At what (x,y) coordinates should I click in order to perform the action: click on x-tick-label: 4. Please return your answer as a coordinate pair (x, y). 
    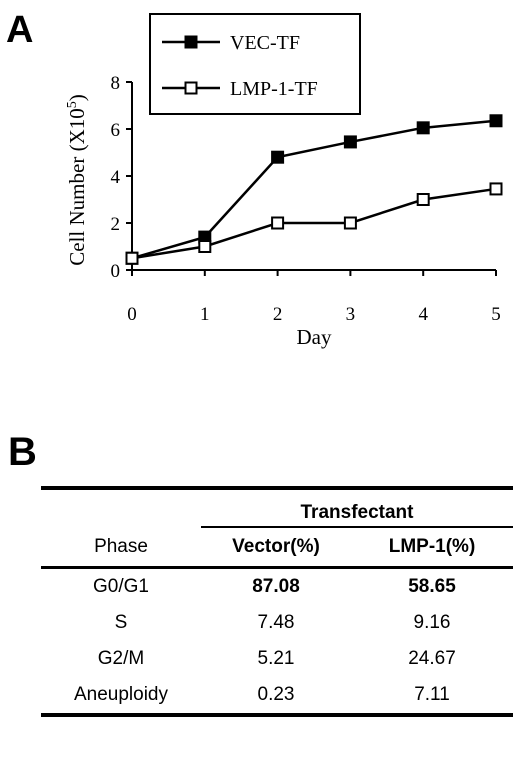
    Looking at the image, I should click on (423, 314).